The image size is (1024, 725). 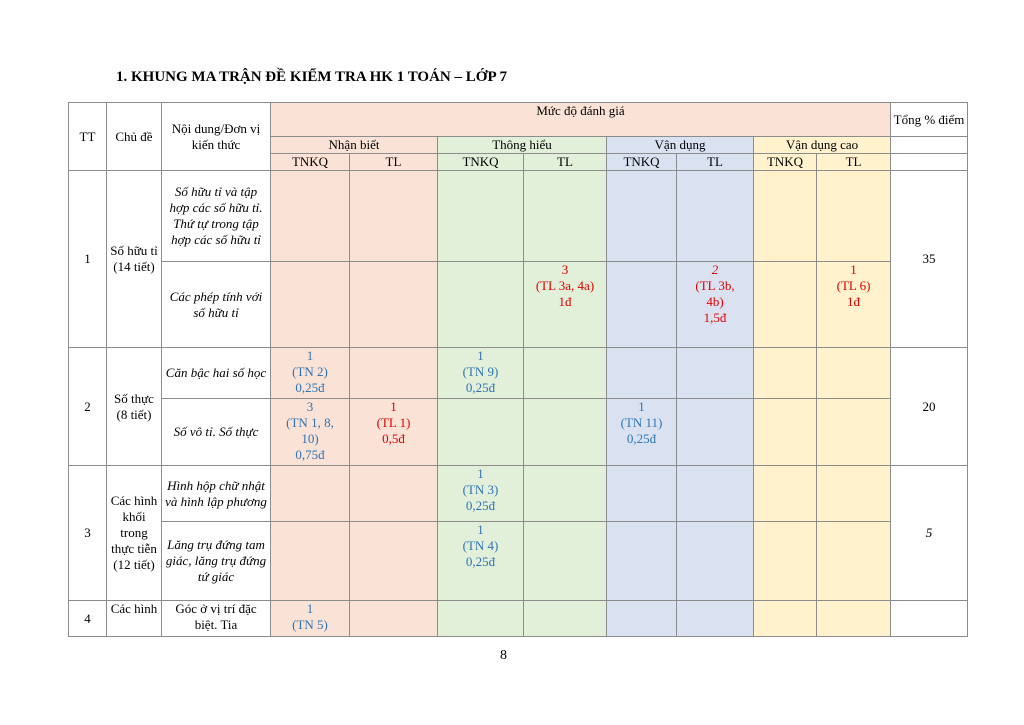 What do you see at coordinates (480, 561) in the screenshot?
I see `row-3b-thong-hieu-tnkq: 1 (TN 4) 0,25đ` at bounding box center [480, 561].